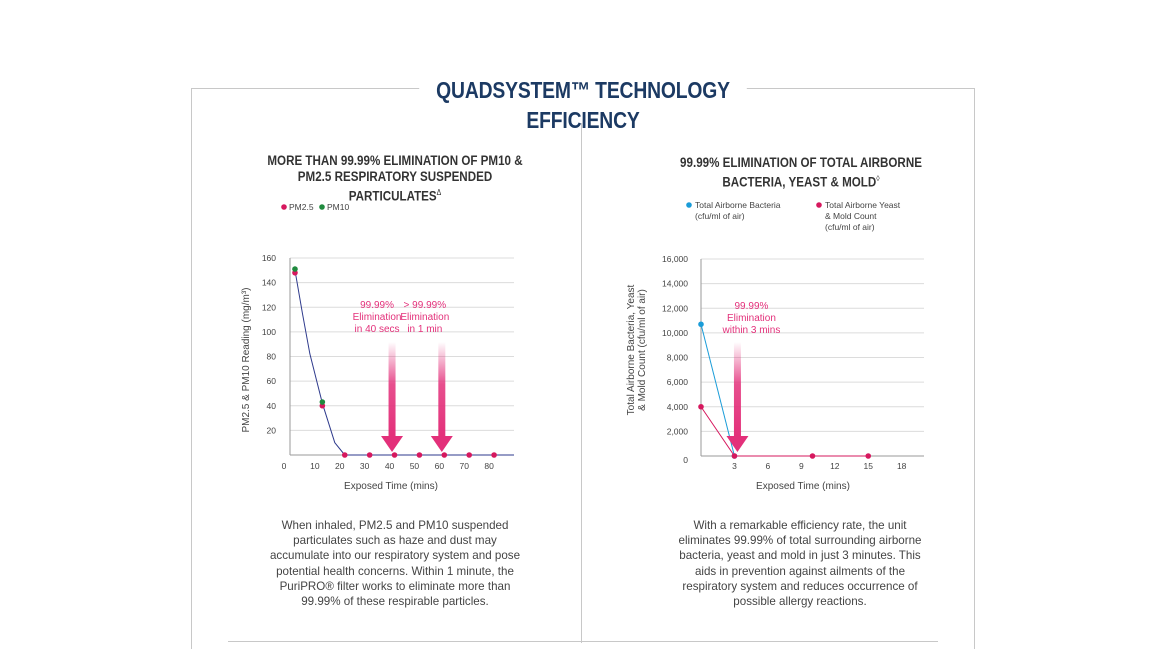 The width and height of the screenshot is (1170, 649). Describe the element at coordinates (440, 466) in the screenshot. I see `x-tick-label: 60` at that location.